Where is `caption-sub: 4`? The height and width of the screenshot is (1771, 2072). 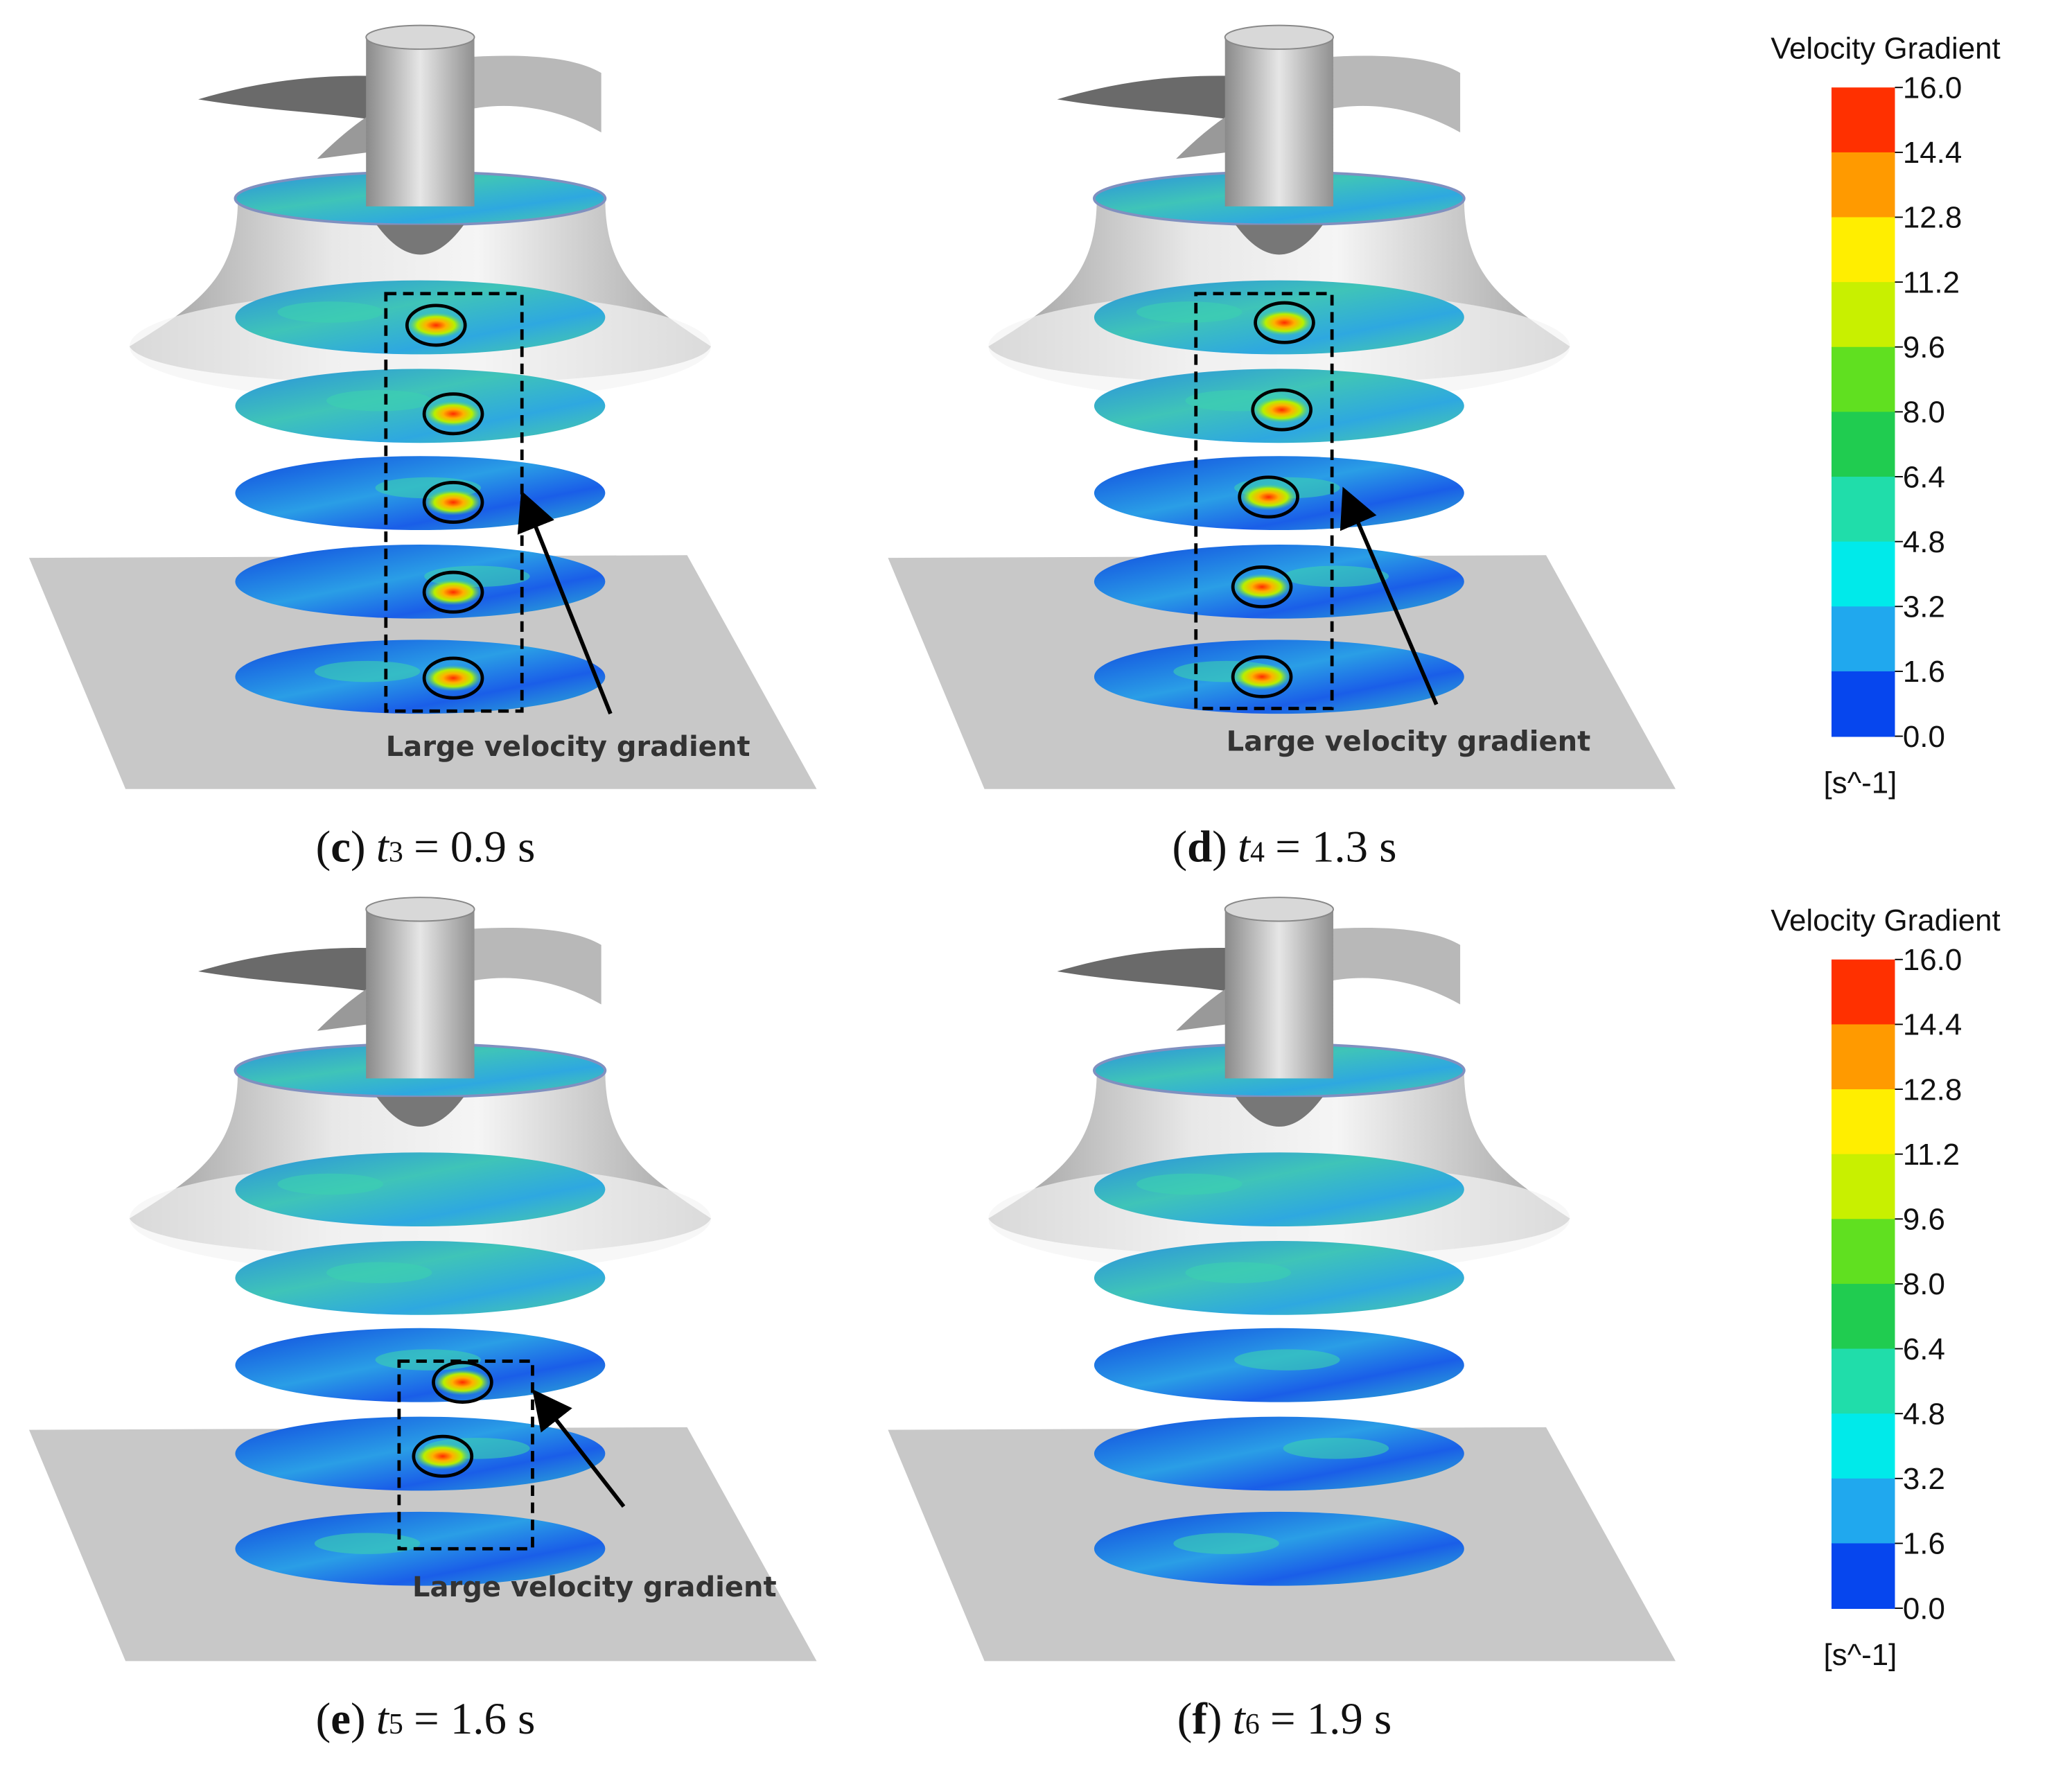 caption-sub: 4 is located at coordinates (1257, 853).